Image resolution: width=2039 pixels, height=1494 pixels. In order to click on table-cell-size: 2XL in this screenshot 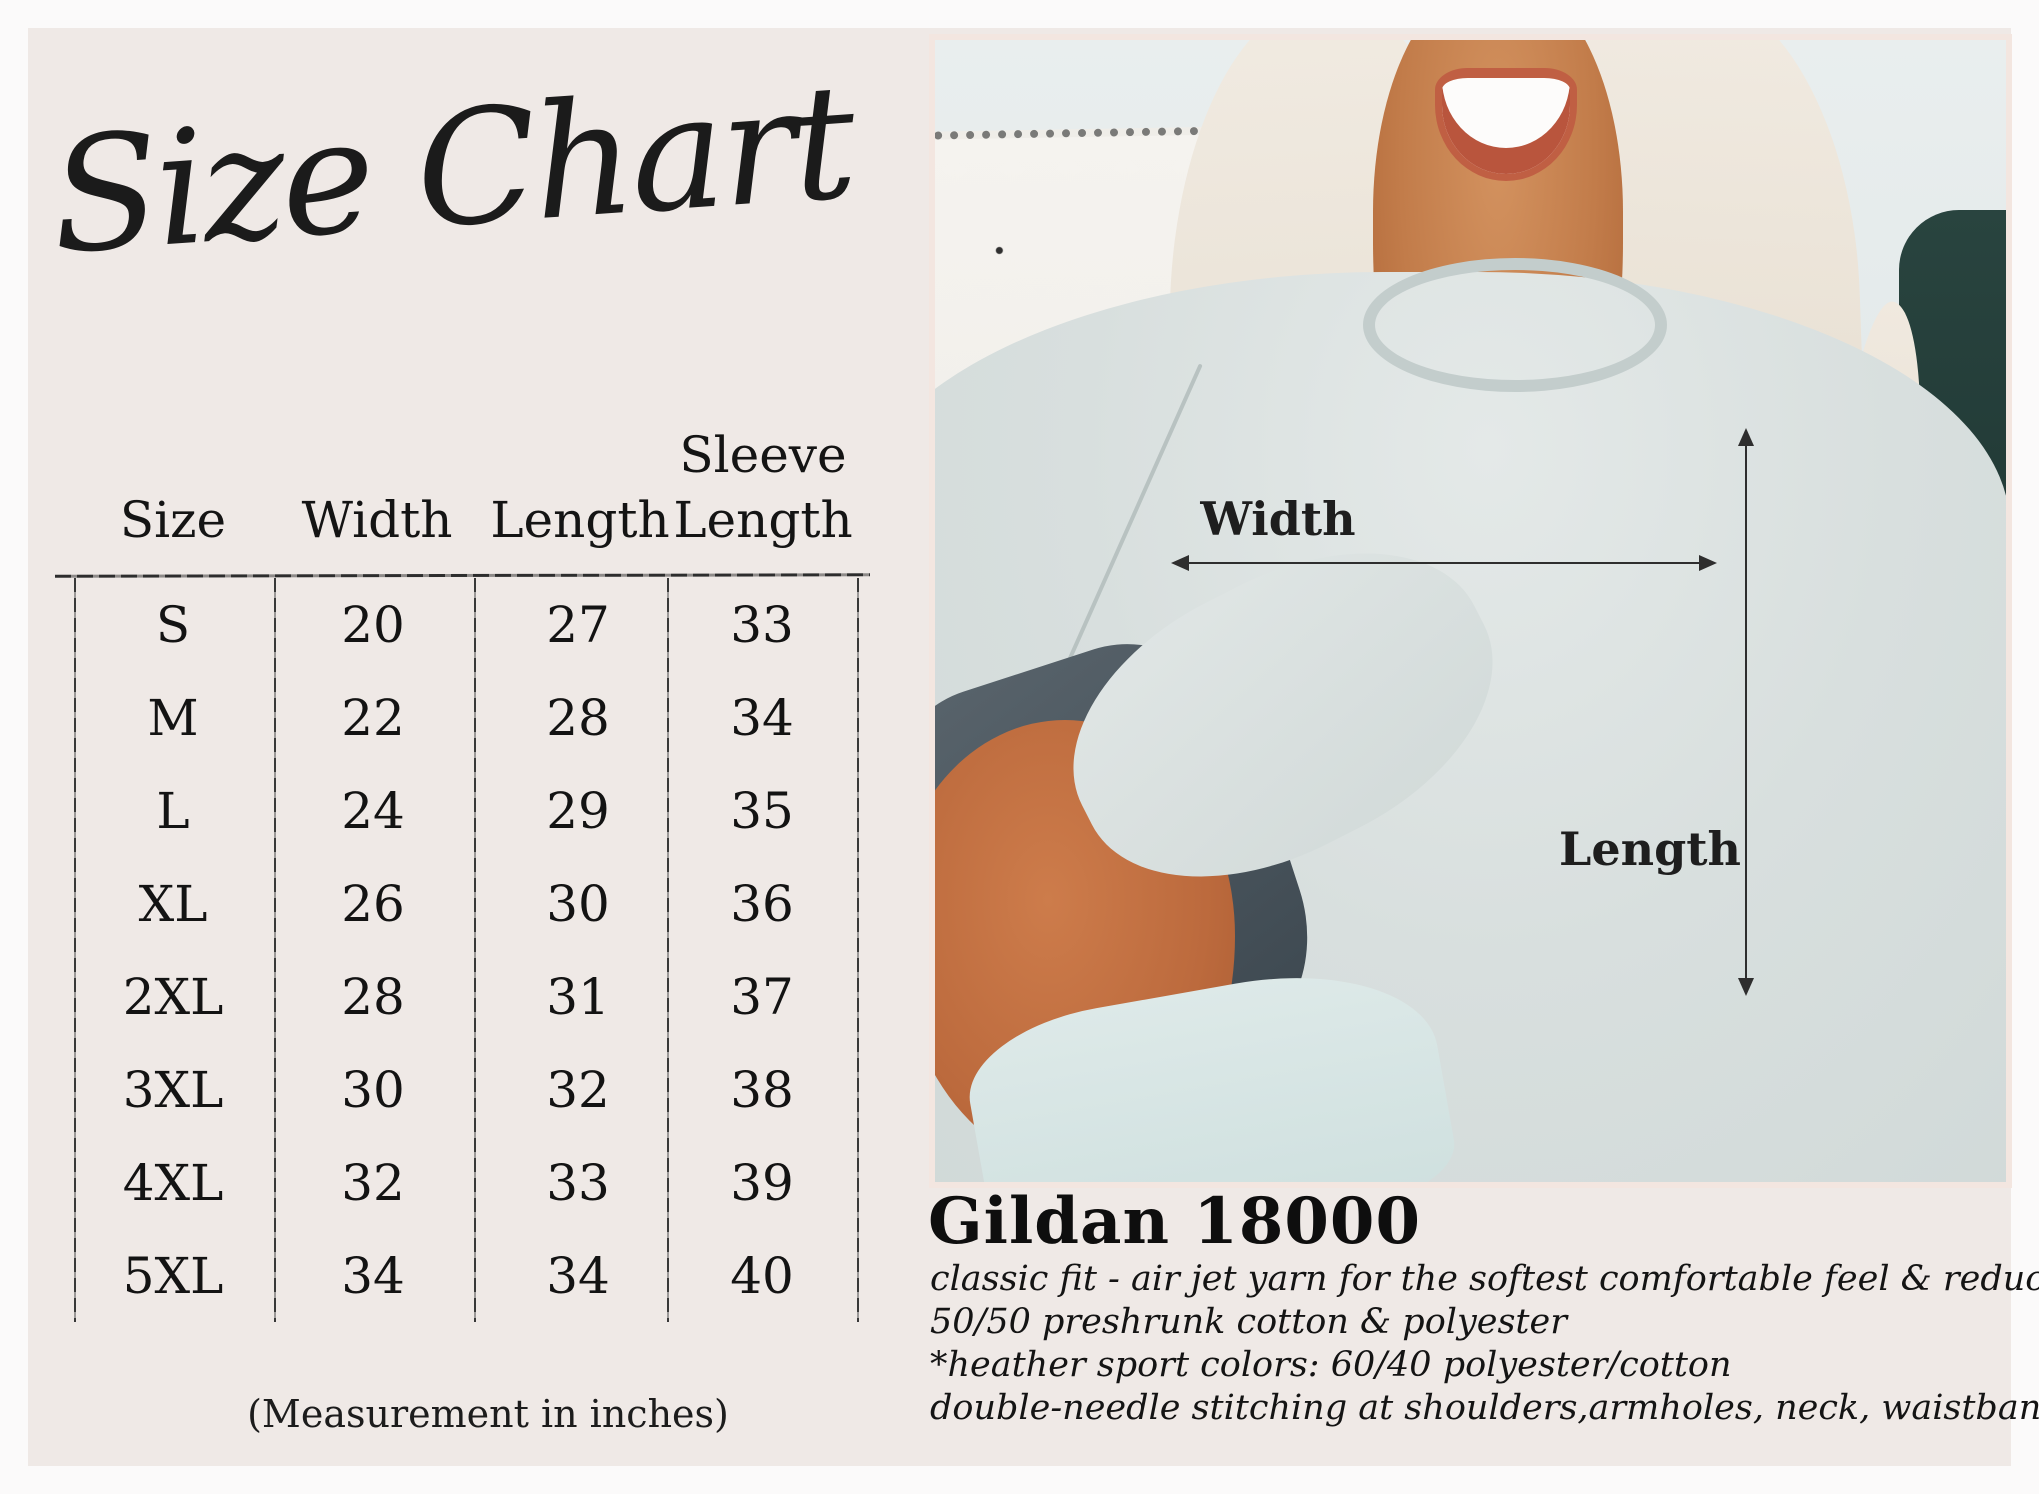, I will do `click(173, 997)`.